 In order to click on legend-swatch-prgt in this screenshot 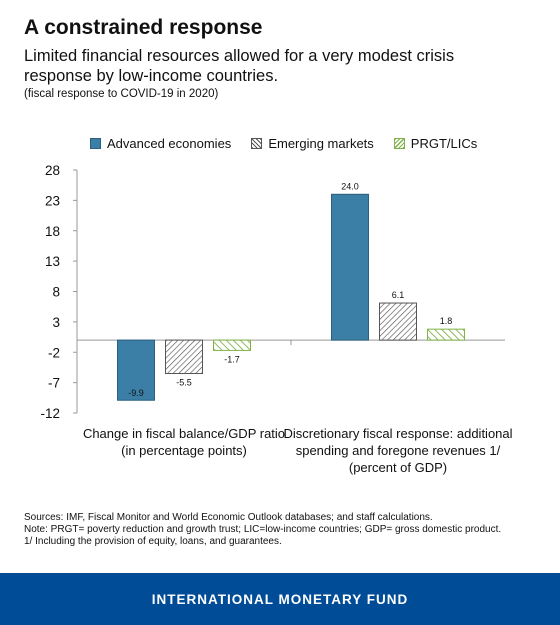, I will do `click(399, 143)`.